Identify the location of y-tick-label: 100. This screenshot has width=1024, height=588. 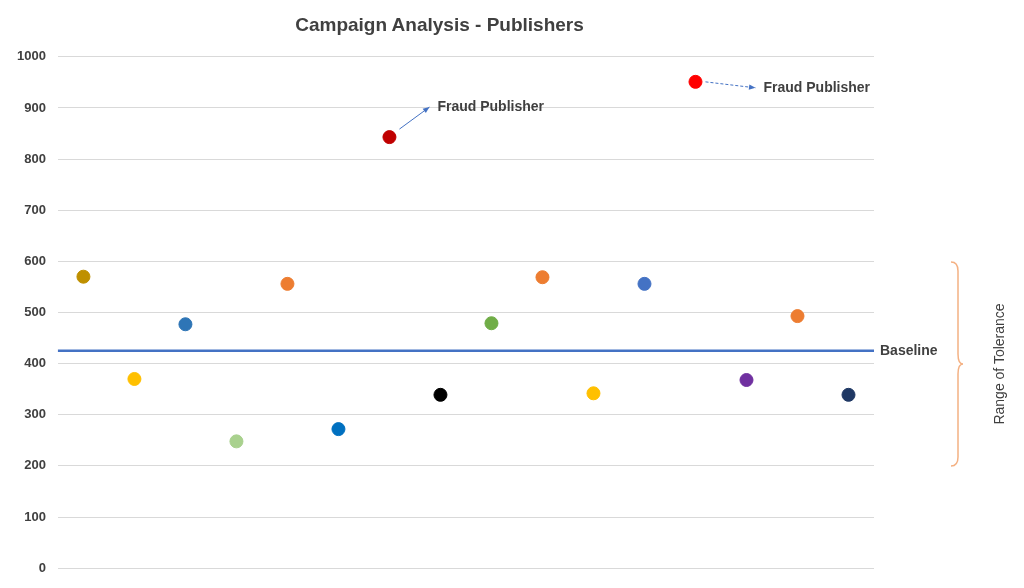
(35, 516).